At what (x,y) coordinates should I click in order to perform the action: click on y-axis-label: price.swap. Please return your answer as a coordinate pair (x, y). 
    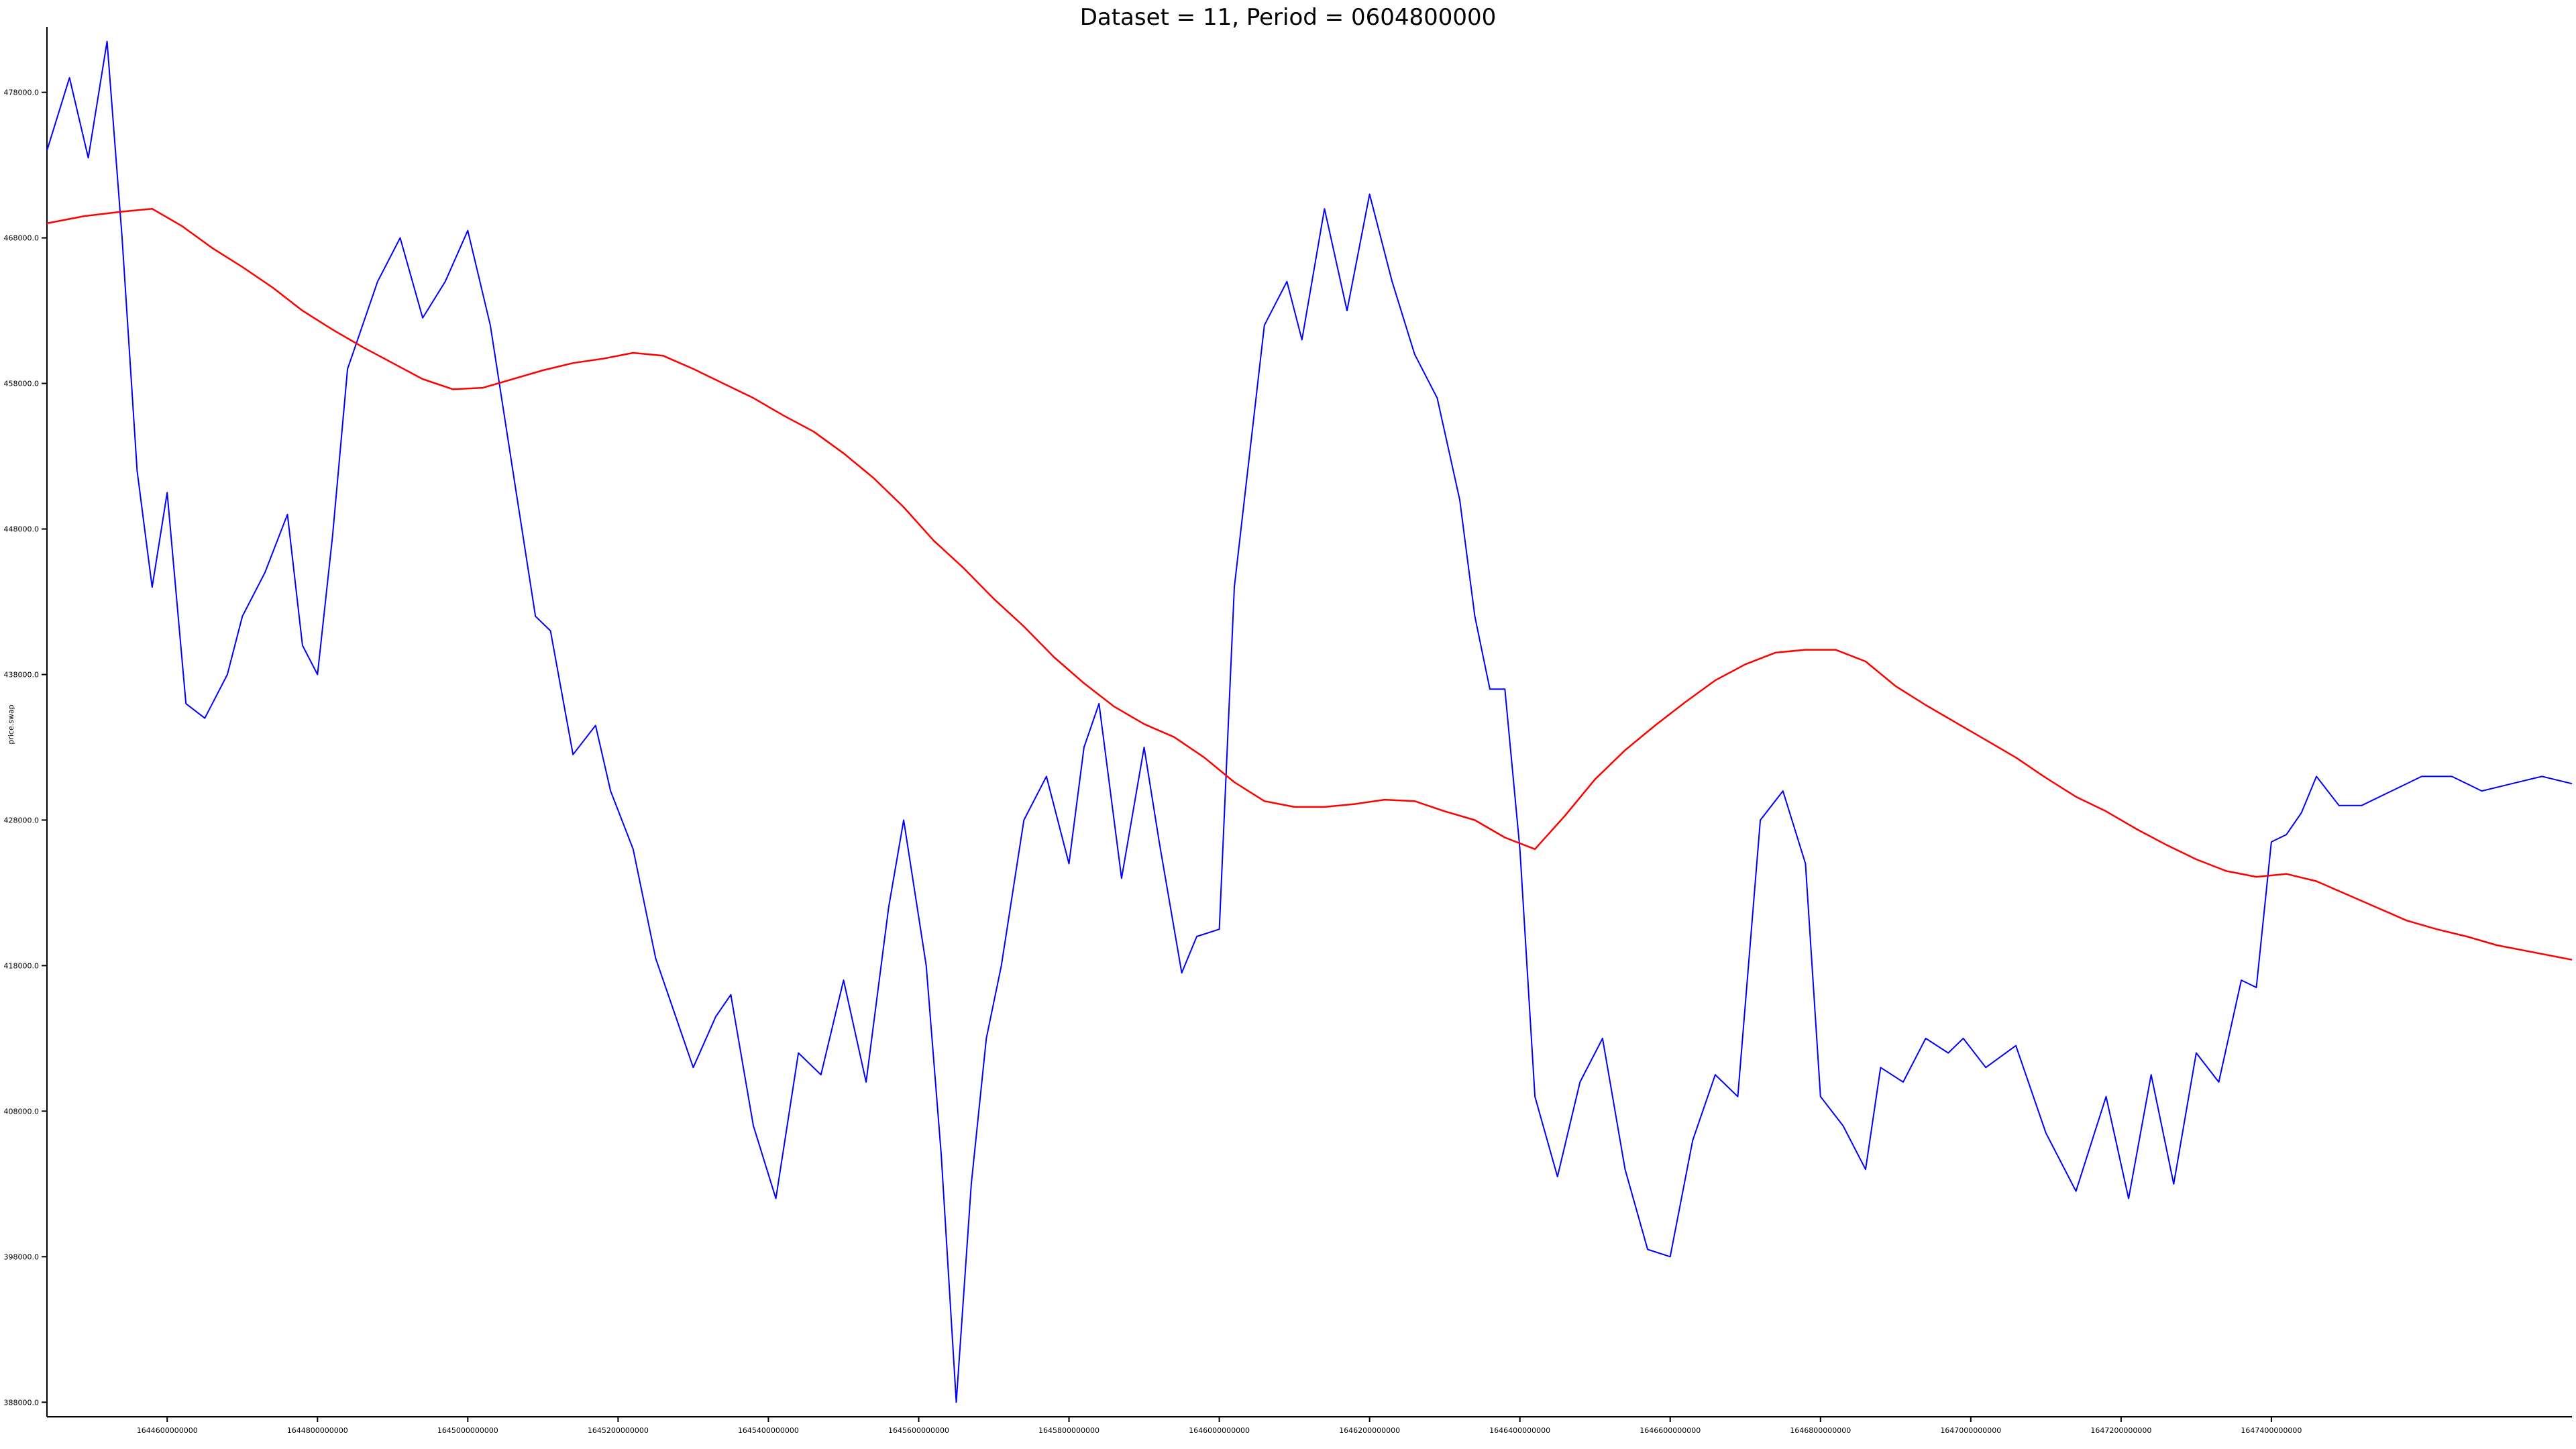
    Looking at the image, I should click on (11, 724).